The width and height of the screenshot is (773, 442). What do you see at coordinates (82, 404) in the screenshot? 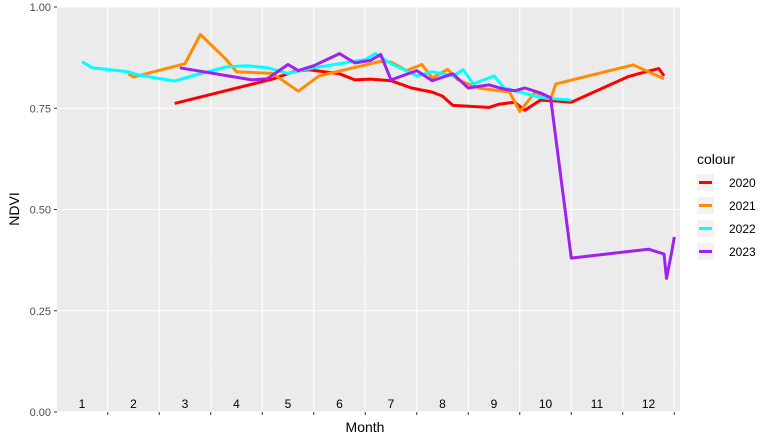
I see `month-label: 1` at bounding box center [82, 404].